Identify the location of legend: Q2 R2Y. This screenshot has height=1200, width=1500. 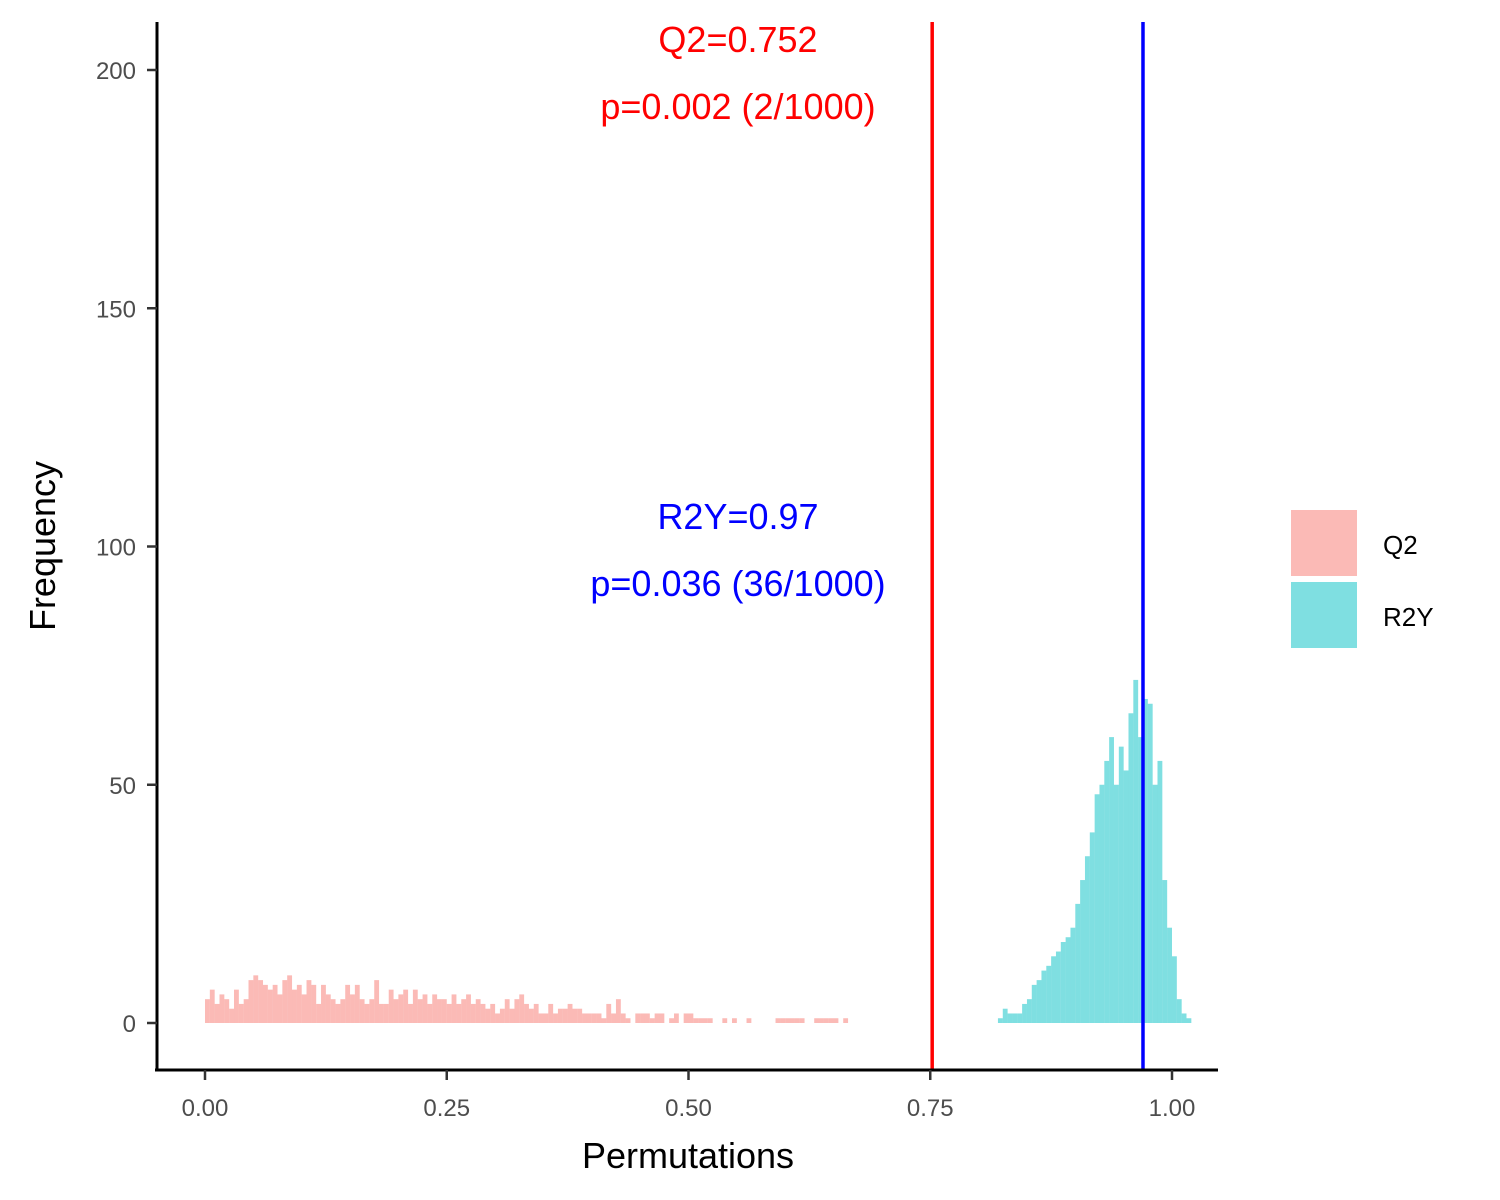
(1362, 579).